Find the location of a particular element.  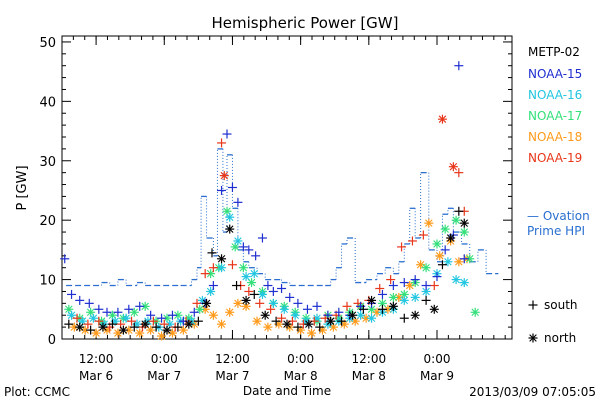

x-tick-label-date: Mar 9 is located at coordinates (437, 376).